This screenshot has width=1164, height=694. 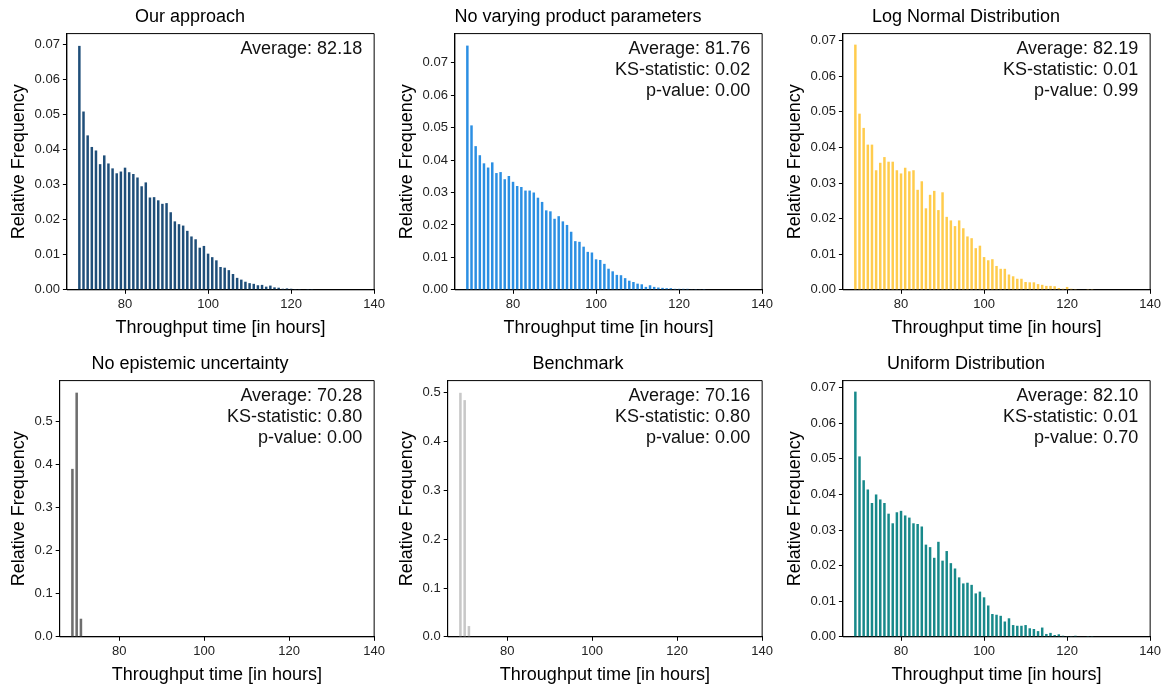 I want to click on chart-title: Log Normal Distribution, so click(x=966, y=15).